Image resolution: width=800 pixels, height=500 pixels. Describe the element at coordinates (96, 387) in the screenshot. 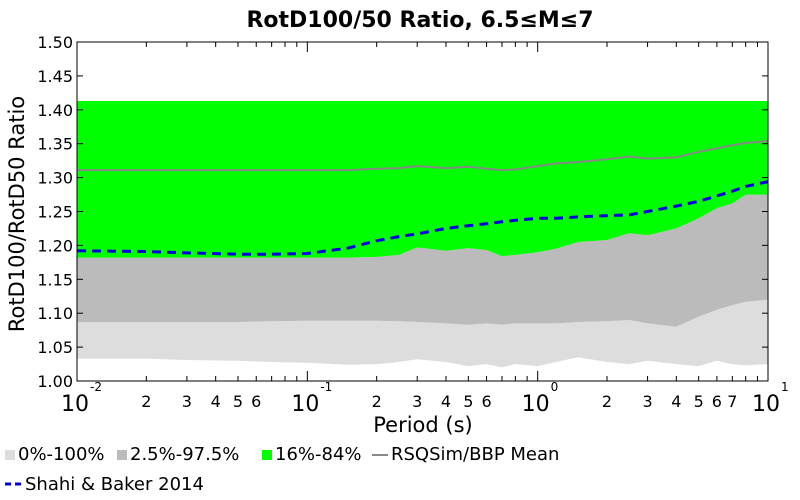

I see `x-major-exp-0: -2` at that location.